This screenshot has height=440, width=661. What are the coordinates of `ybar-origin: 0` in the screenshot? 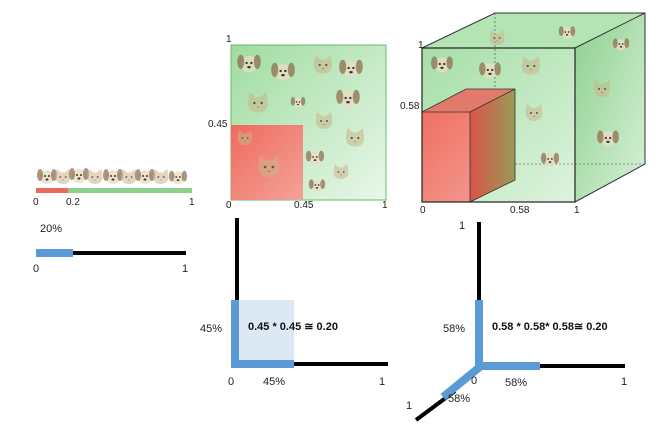 It's located at (474, 381).